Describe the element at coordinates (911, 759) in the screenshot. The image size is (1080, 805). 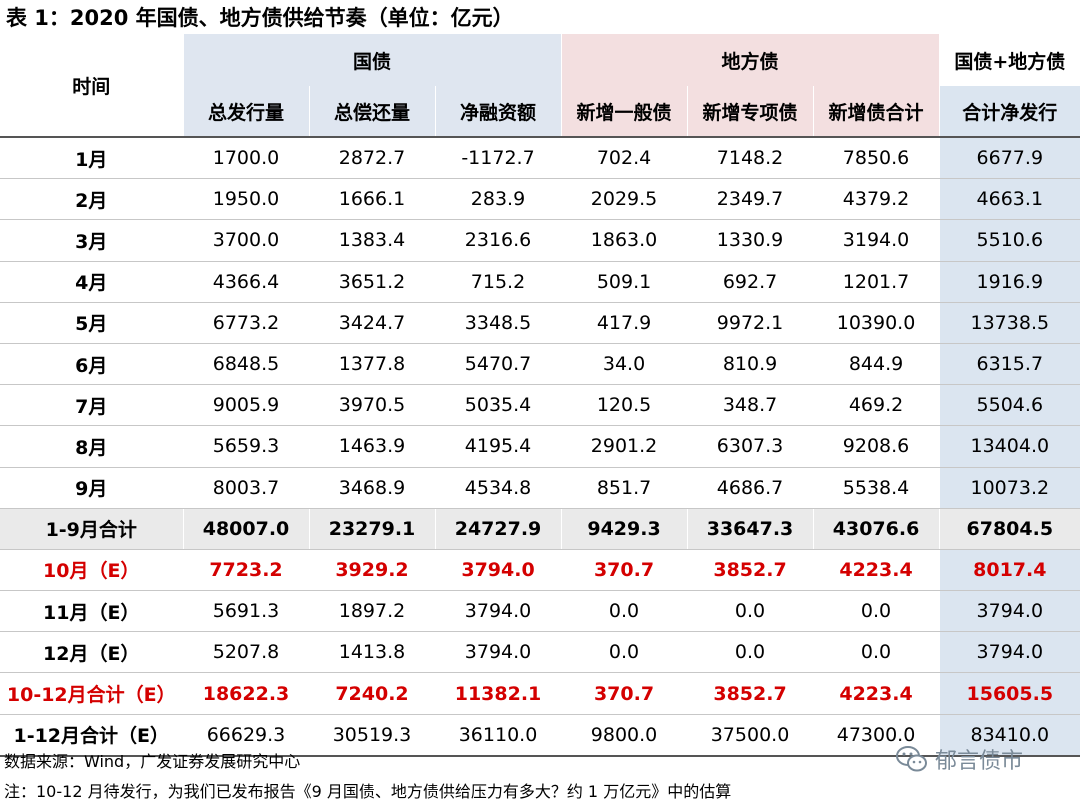
I see `wechat-icon` at that location.